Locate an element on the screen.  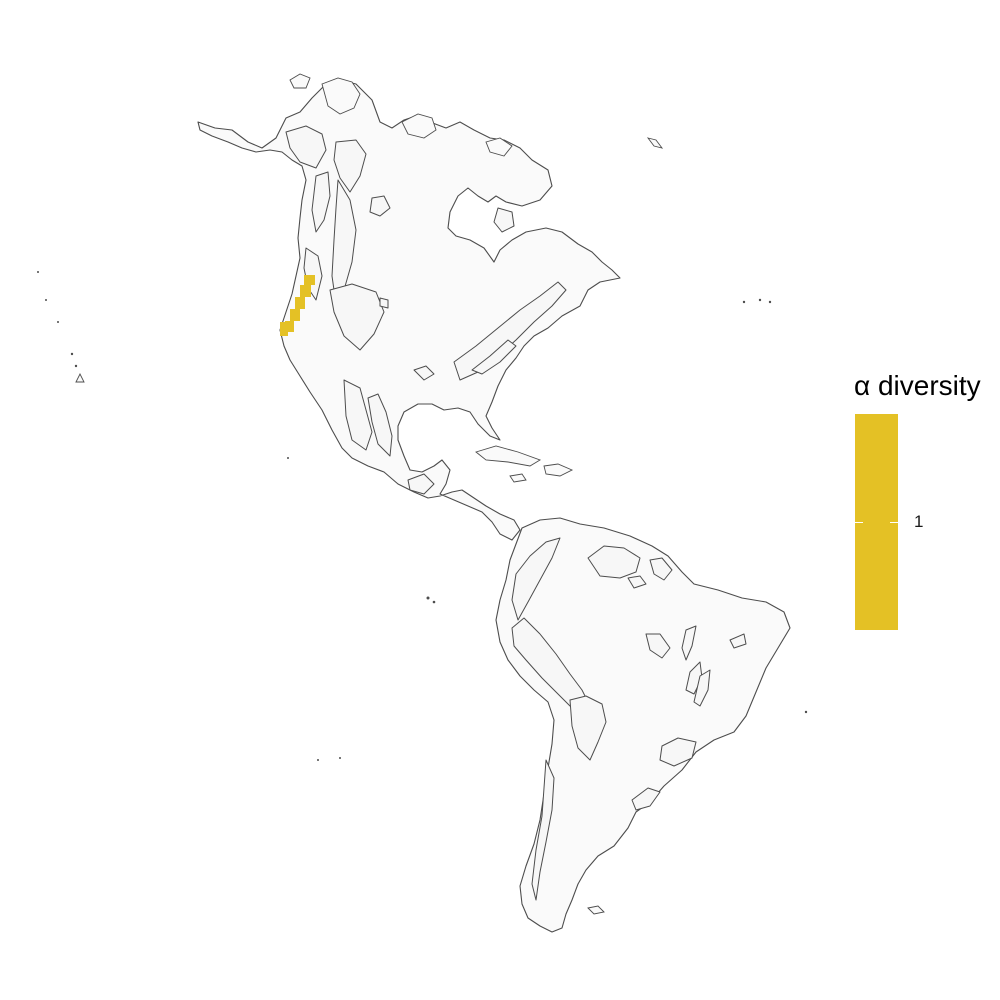
falkland-island is located at coordinates (596, 910).